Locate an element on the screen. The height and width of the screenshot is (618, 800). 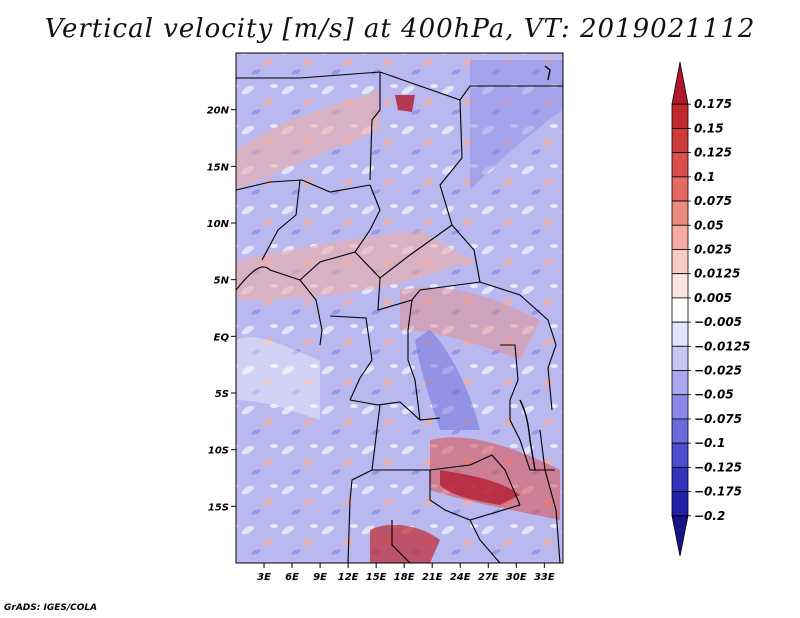
colorbar-label: 0.05 is located at coordinates (709, 225).